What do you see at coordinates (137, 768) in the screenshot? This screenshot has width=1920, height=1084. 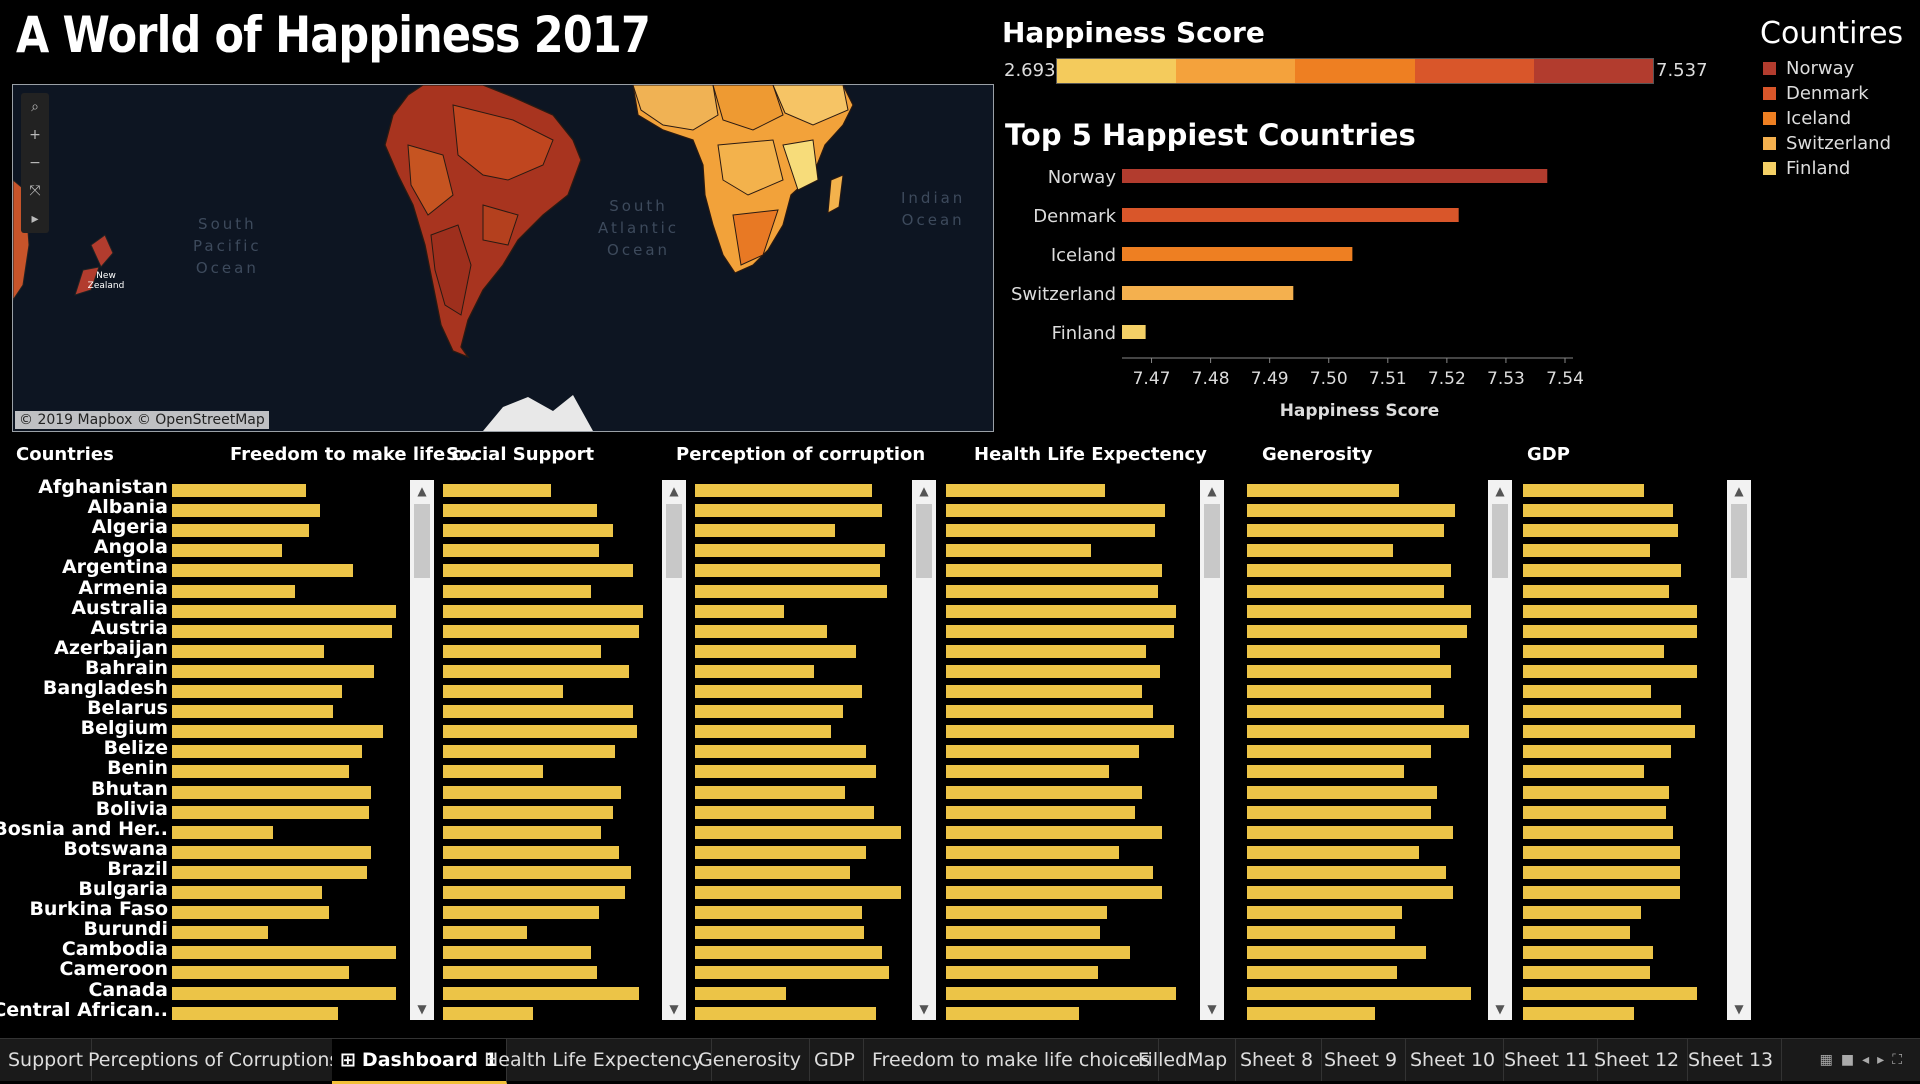 I see `country-row-label: Benin` at bounding box center [137, 768].